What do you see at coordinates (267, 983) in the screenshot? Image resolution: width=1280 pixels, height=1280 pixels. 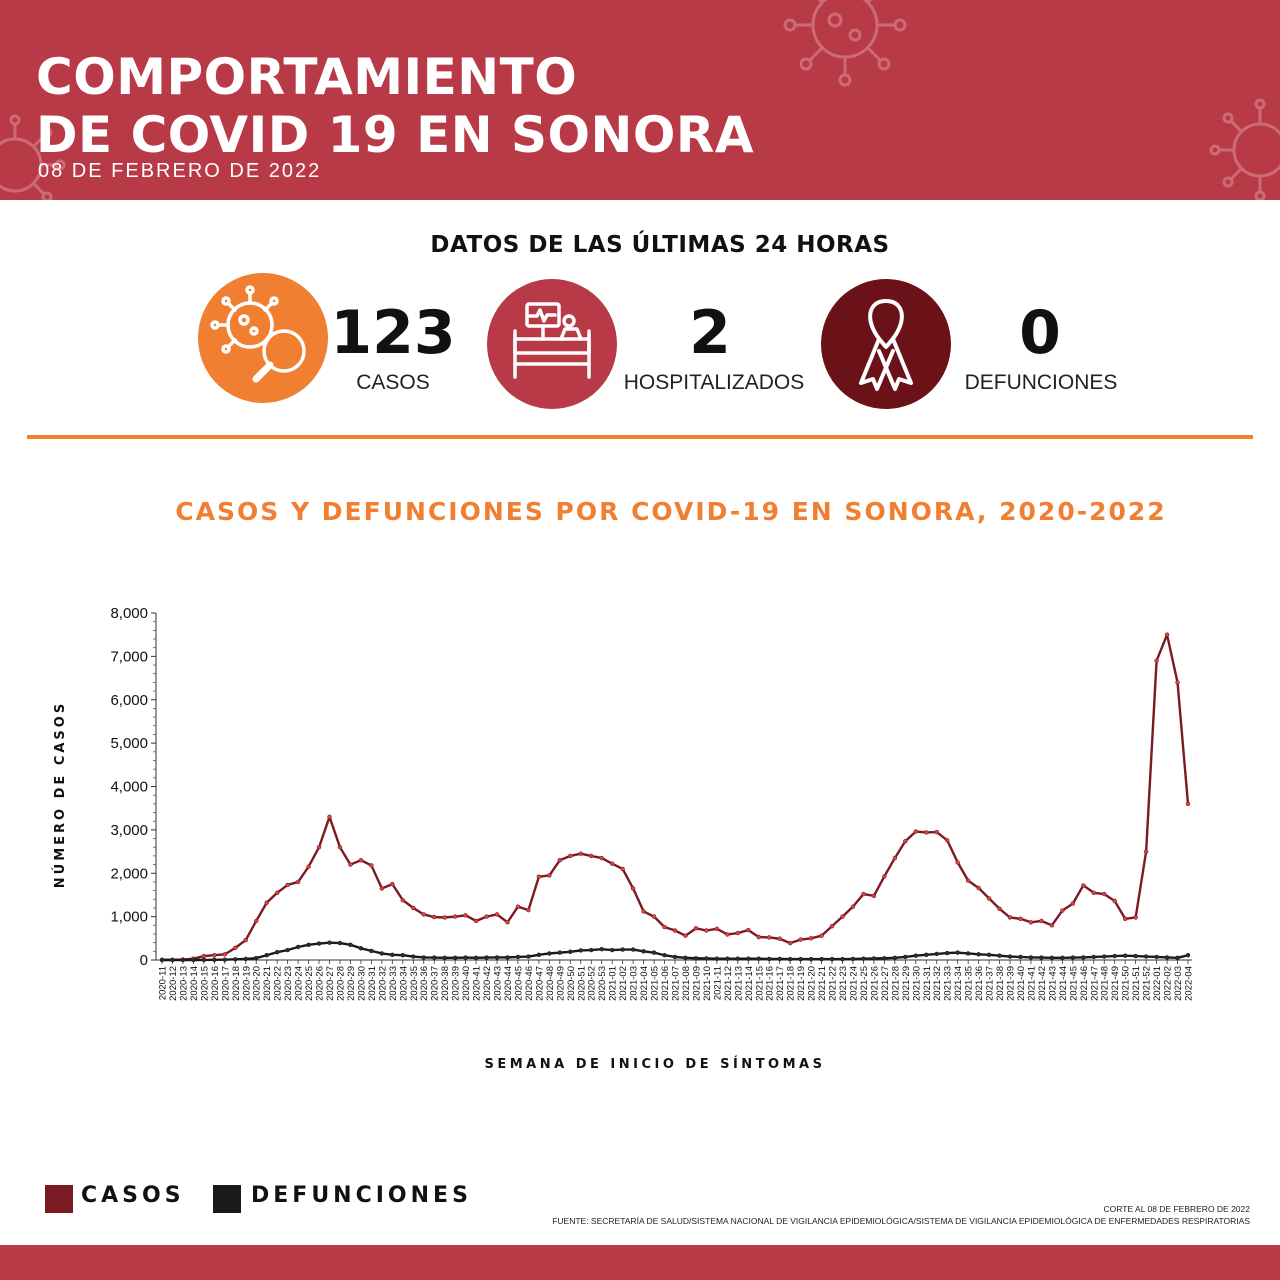 I see `x-tick-label: 2020-21` at bounding box center [267, 983].